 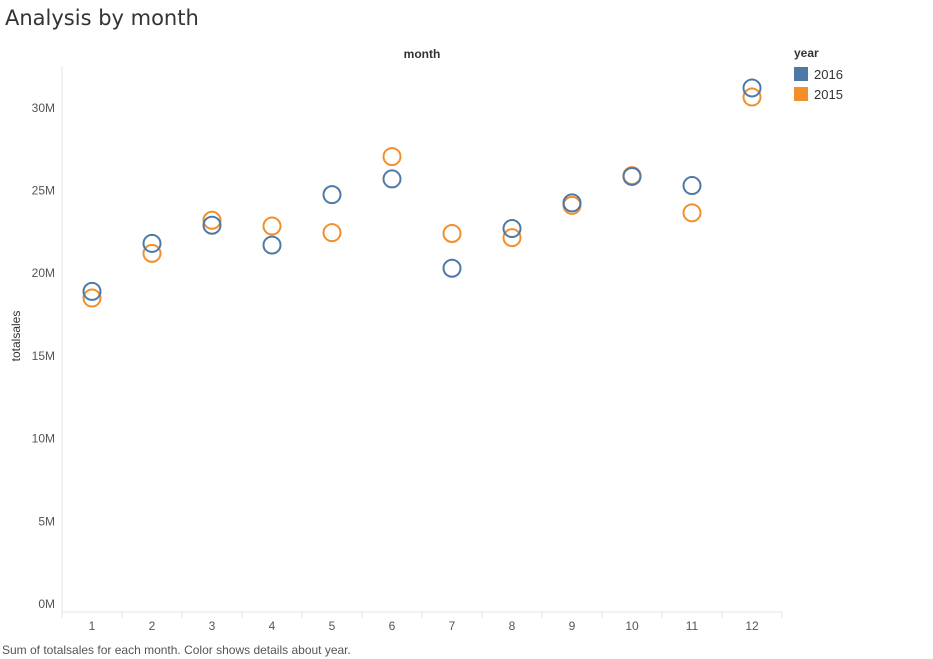 I want to click on legend-item-2016: 2016, so click(x=818, y=74).